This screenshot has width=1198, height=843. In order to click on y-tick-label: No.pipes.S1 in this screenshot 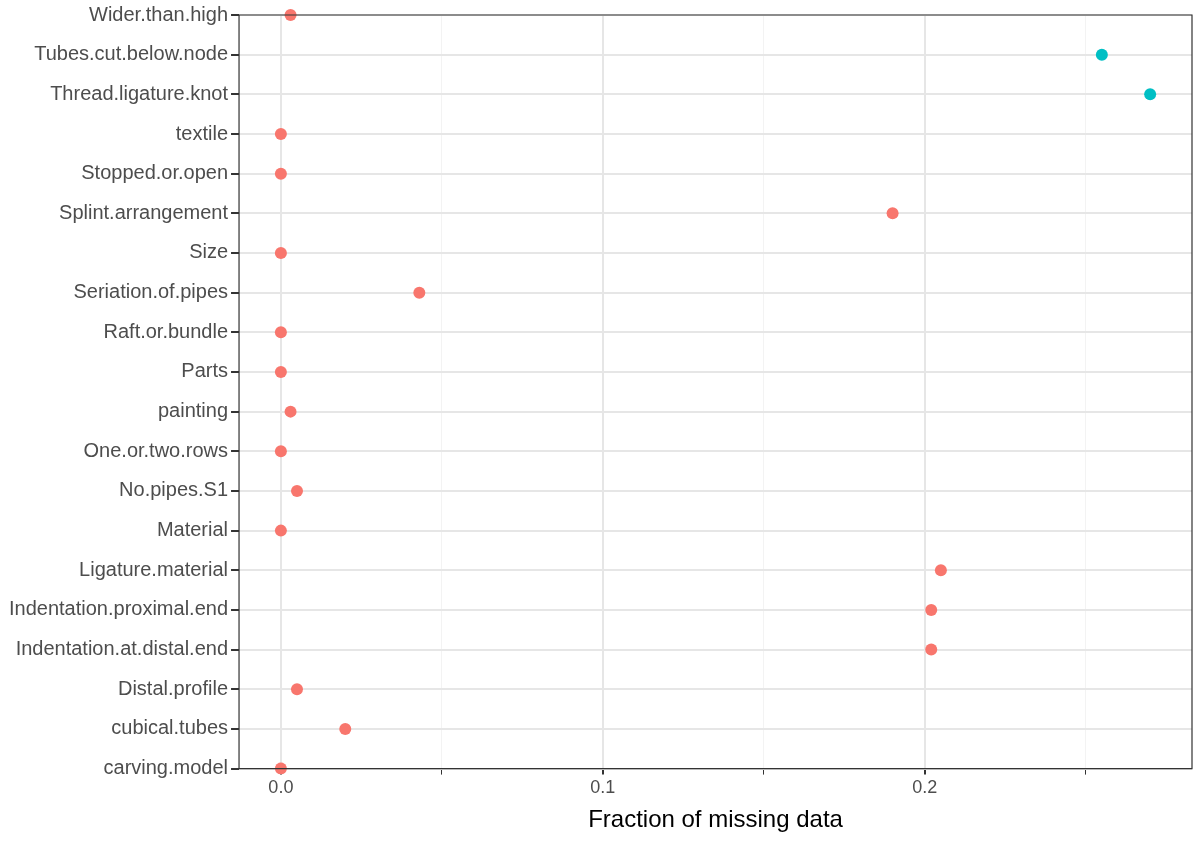, I will do `click(174, 489)`.